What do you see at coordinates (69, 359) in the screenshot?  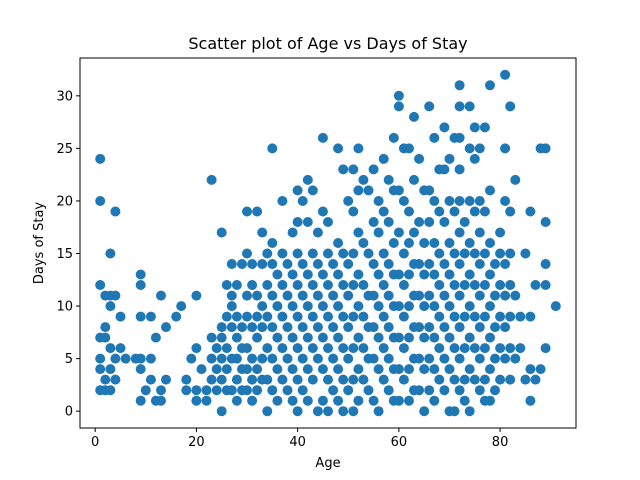 I see `y-tick-label: 5` at bounding box center [69, 359].